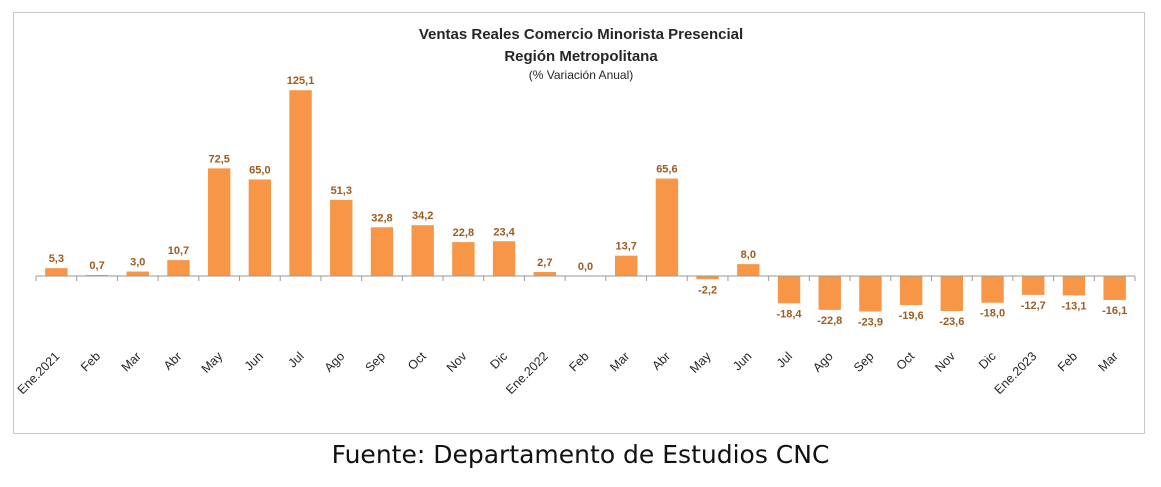 The height and width of the screenshot is (487, 1161). I want to click on x-tick-label-14: Mar, so click(619, 361).